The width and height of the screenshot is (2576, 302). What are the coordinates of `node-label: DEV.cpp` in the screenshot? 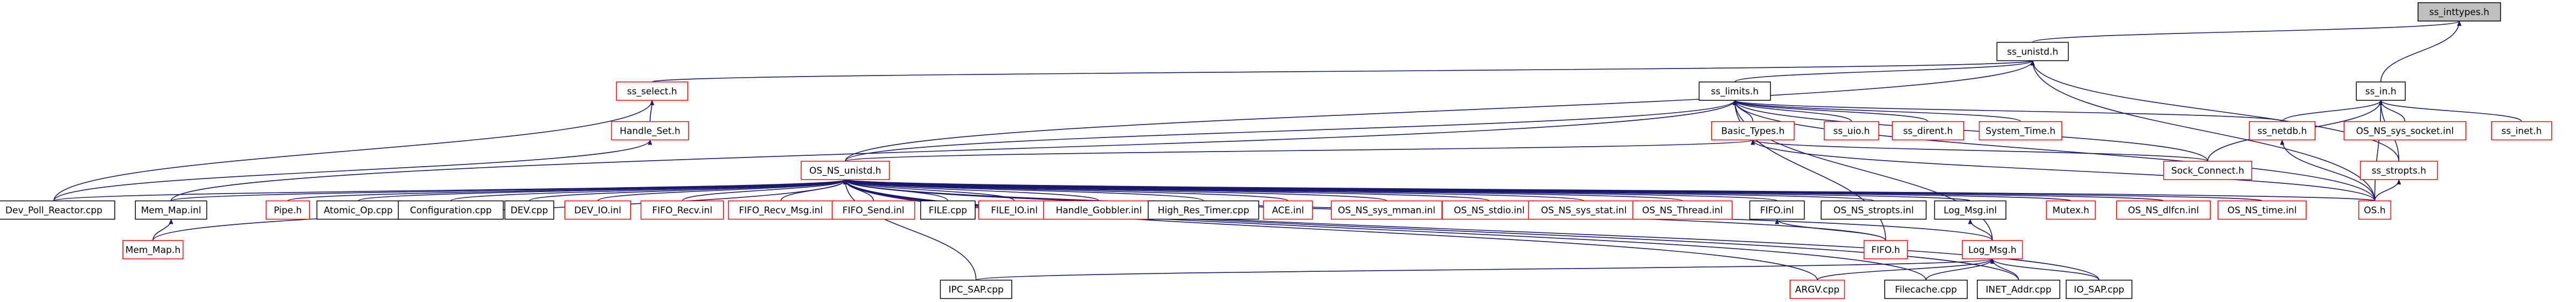 It's located at (529, 210).